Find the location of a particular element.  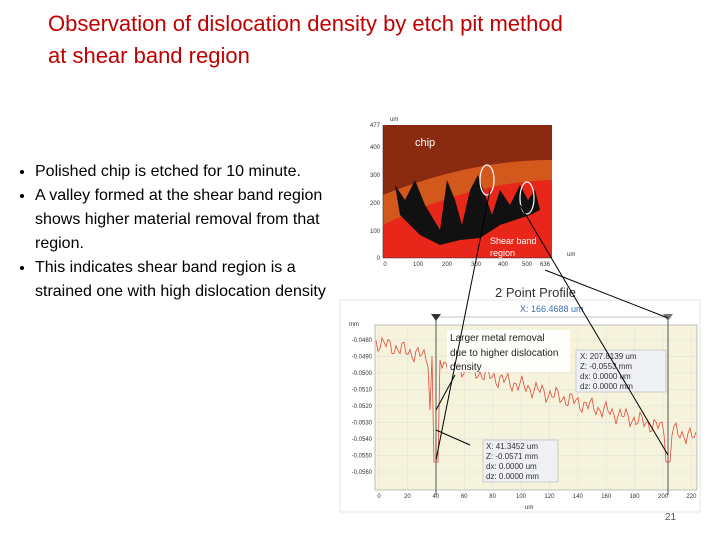

y-tick-label: -0.0520 is located at coordinates (362, 407).